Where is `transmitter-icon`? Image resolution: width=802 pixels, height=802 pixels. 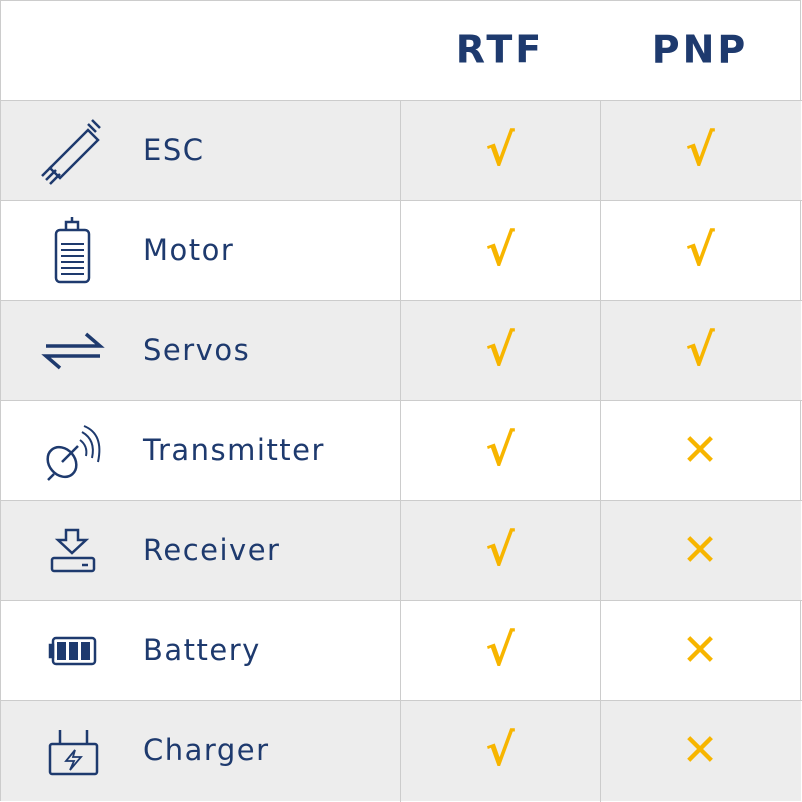
transmitter-icon is located at coordinates (73, 453).